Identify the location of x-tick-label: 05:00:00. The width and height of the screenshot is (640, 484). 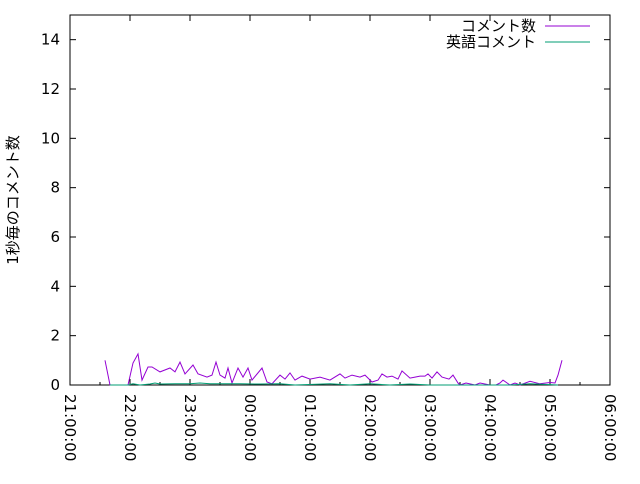
(550, 427).